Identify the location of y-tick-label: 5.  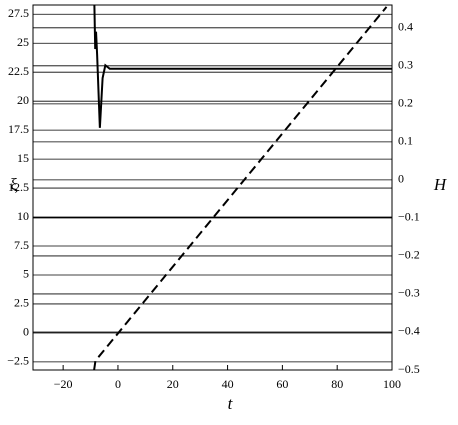
(26, 274).